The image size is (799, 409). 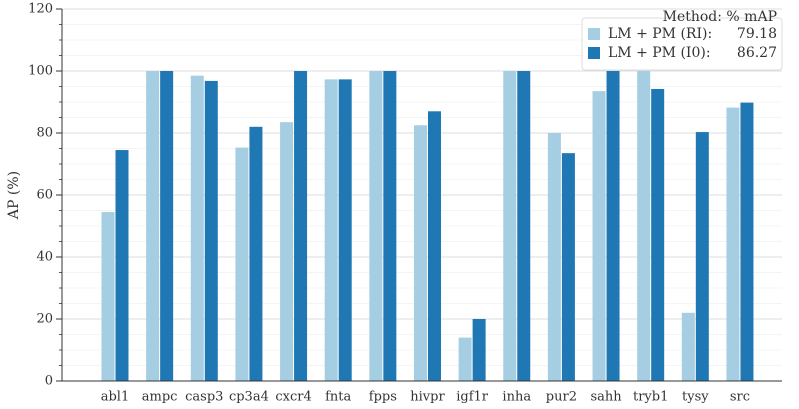 What do you see at coordinates (40, 9) in the screenshot?
I see `y-tick-label: 120` at bounding box center [40, 9].